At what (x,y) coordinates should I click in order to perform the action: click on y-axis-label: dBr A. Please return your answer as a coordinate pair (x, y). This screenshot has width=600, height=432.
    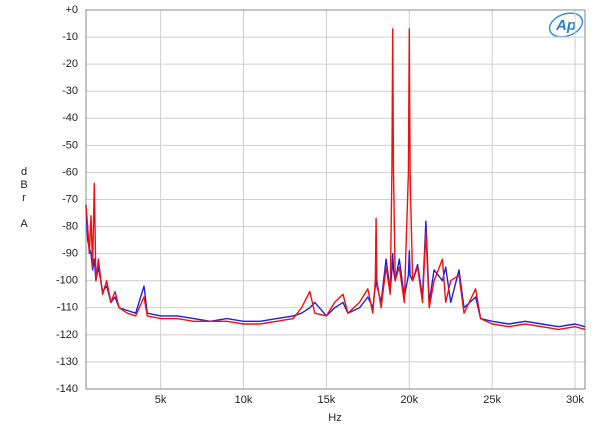
    Looking at the image, I should click on (24, 198).